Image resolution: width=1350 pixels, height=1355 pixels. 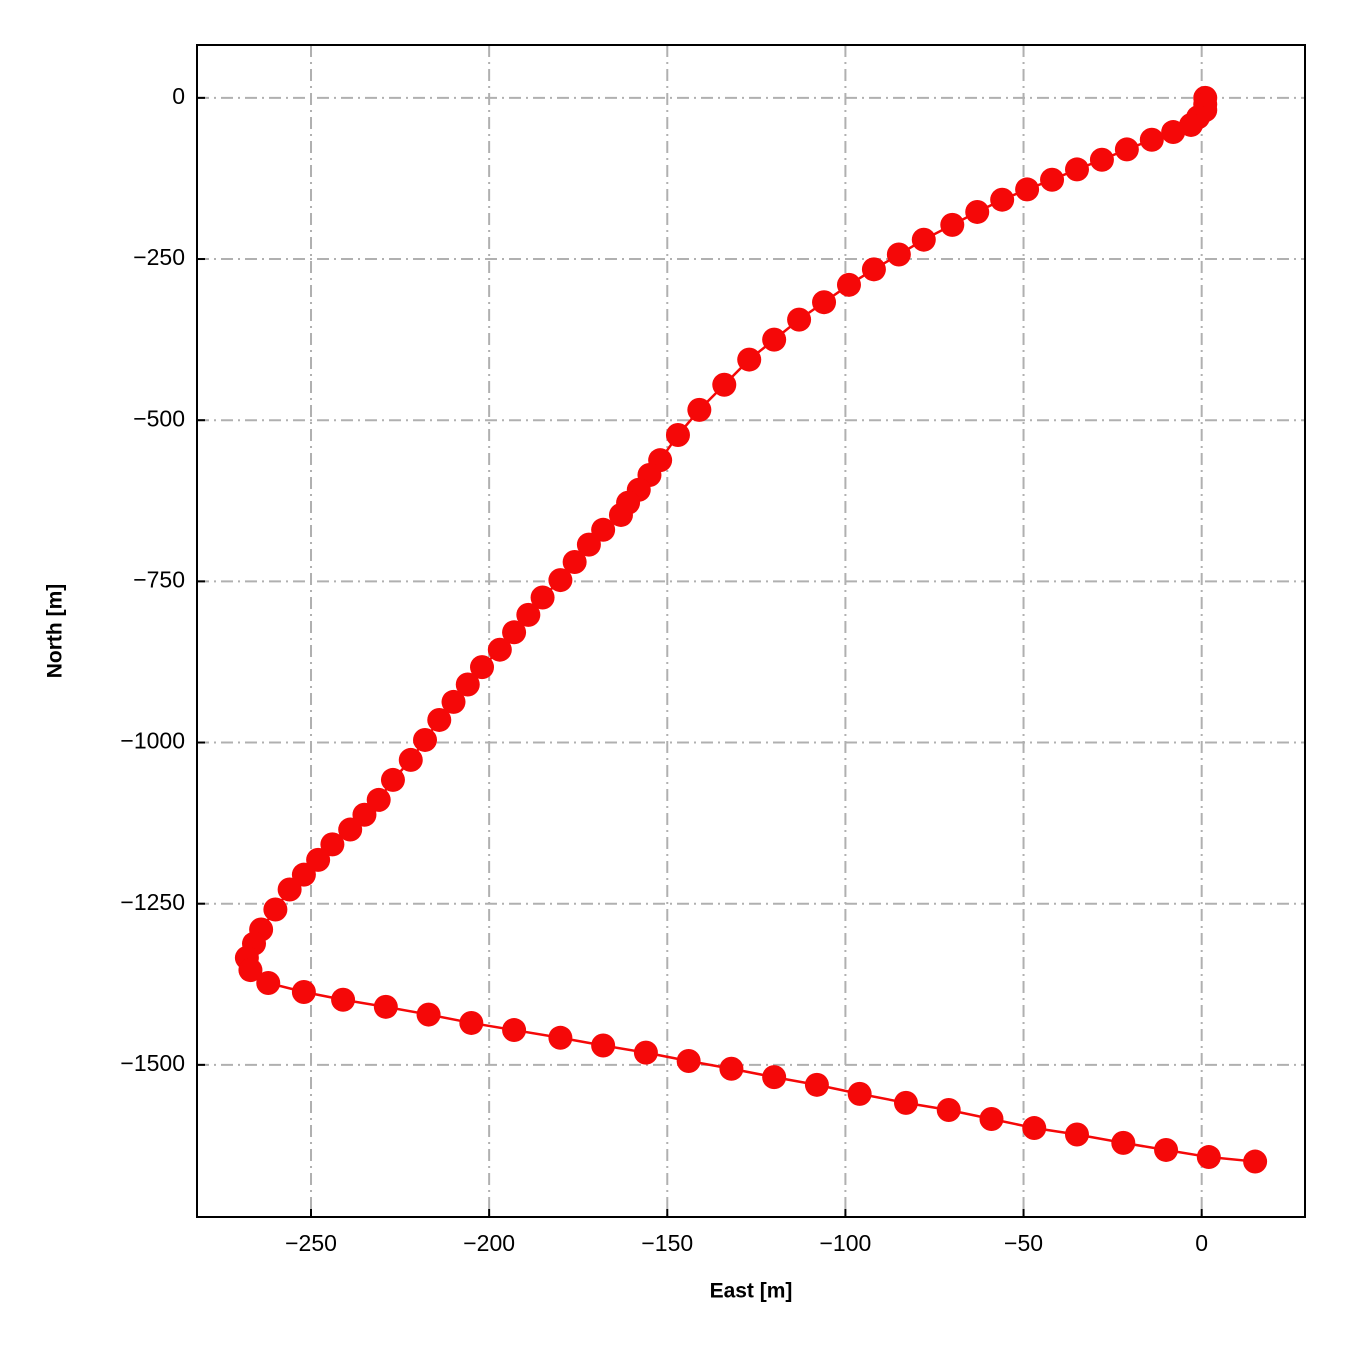 What do you see at coordinates (846, 1243) in the screenshot?
I see `x-tick-label: −100` at bounding box center [846, 1243].